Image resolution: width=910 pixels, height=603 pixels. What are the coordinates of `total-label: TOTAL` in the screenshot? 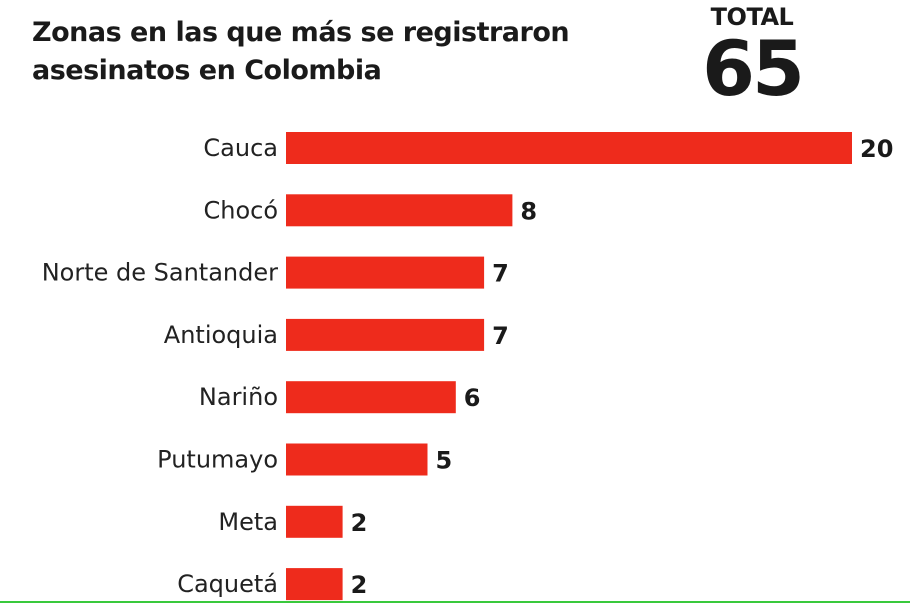 It's located at (752, 17).